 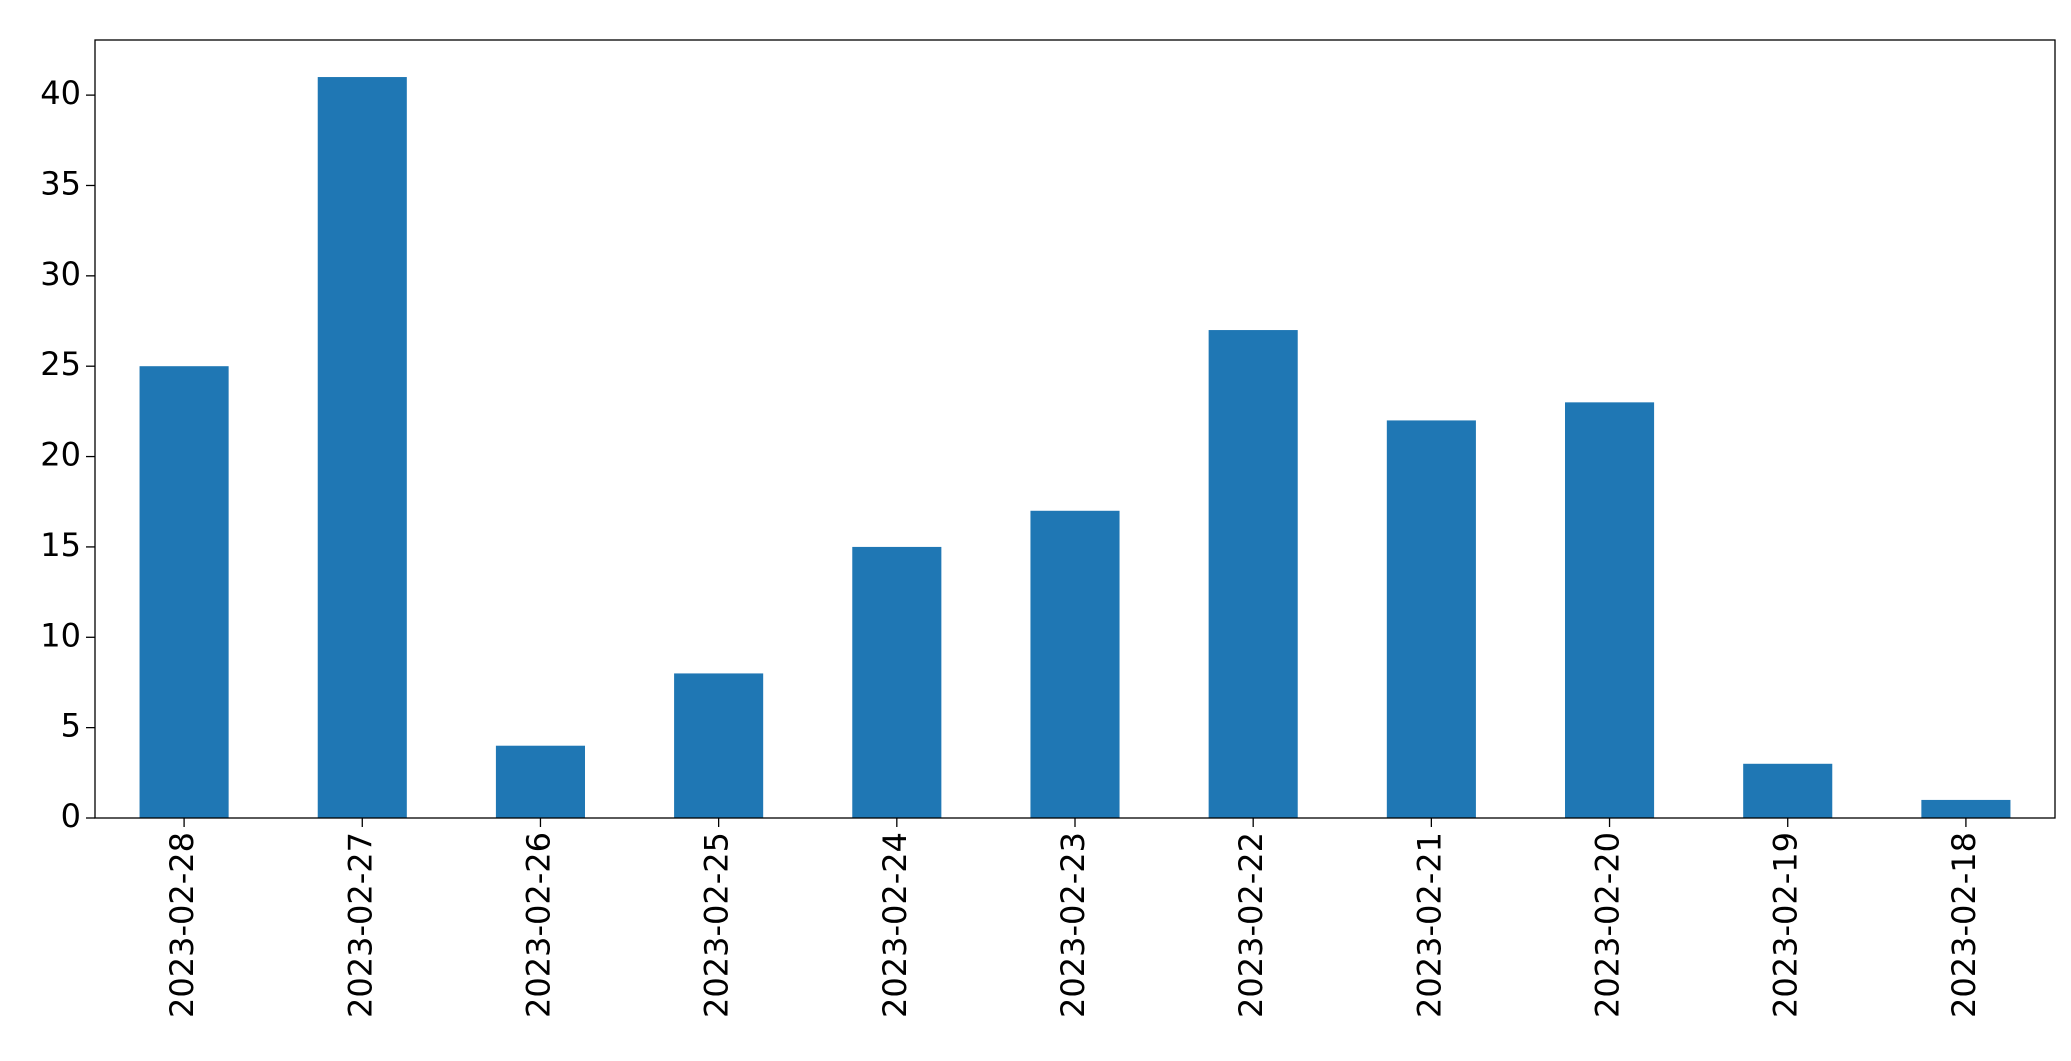 What do you see at coordinates (1964, 925) in the screenshot?
I see `x-tick-label: 2023-02-18` at bounding box center [1964, 925].